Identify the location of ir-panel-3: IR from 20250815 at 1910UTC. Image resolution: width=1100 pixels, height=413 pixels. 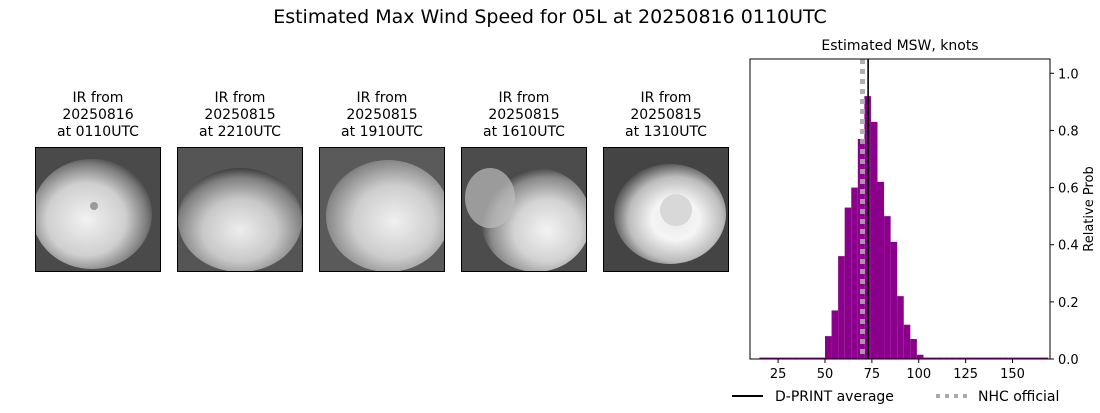
(382, 115).